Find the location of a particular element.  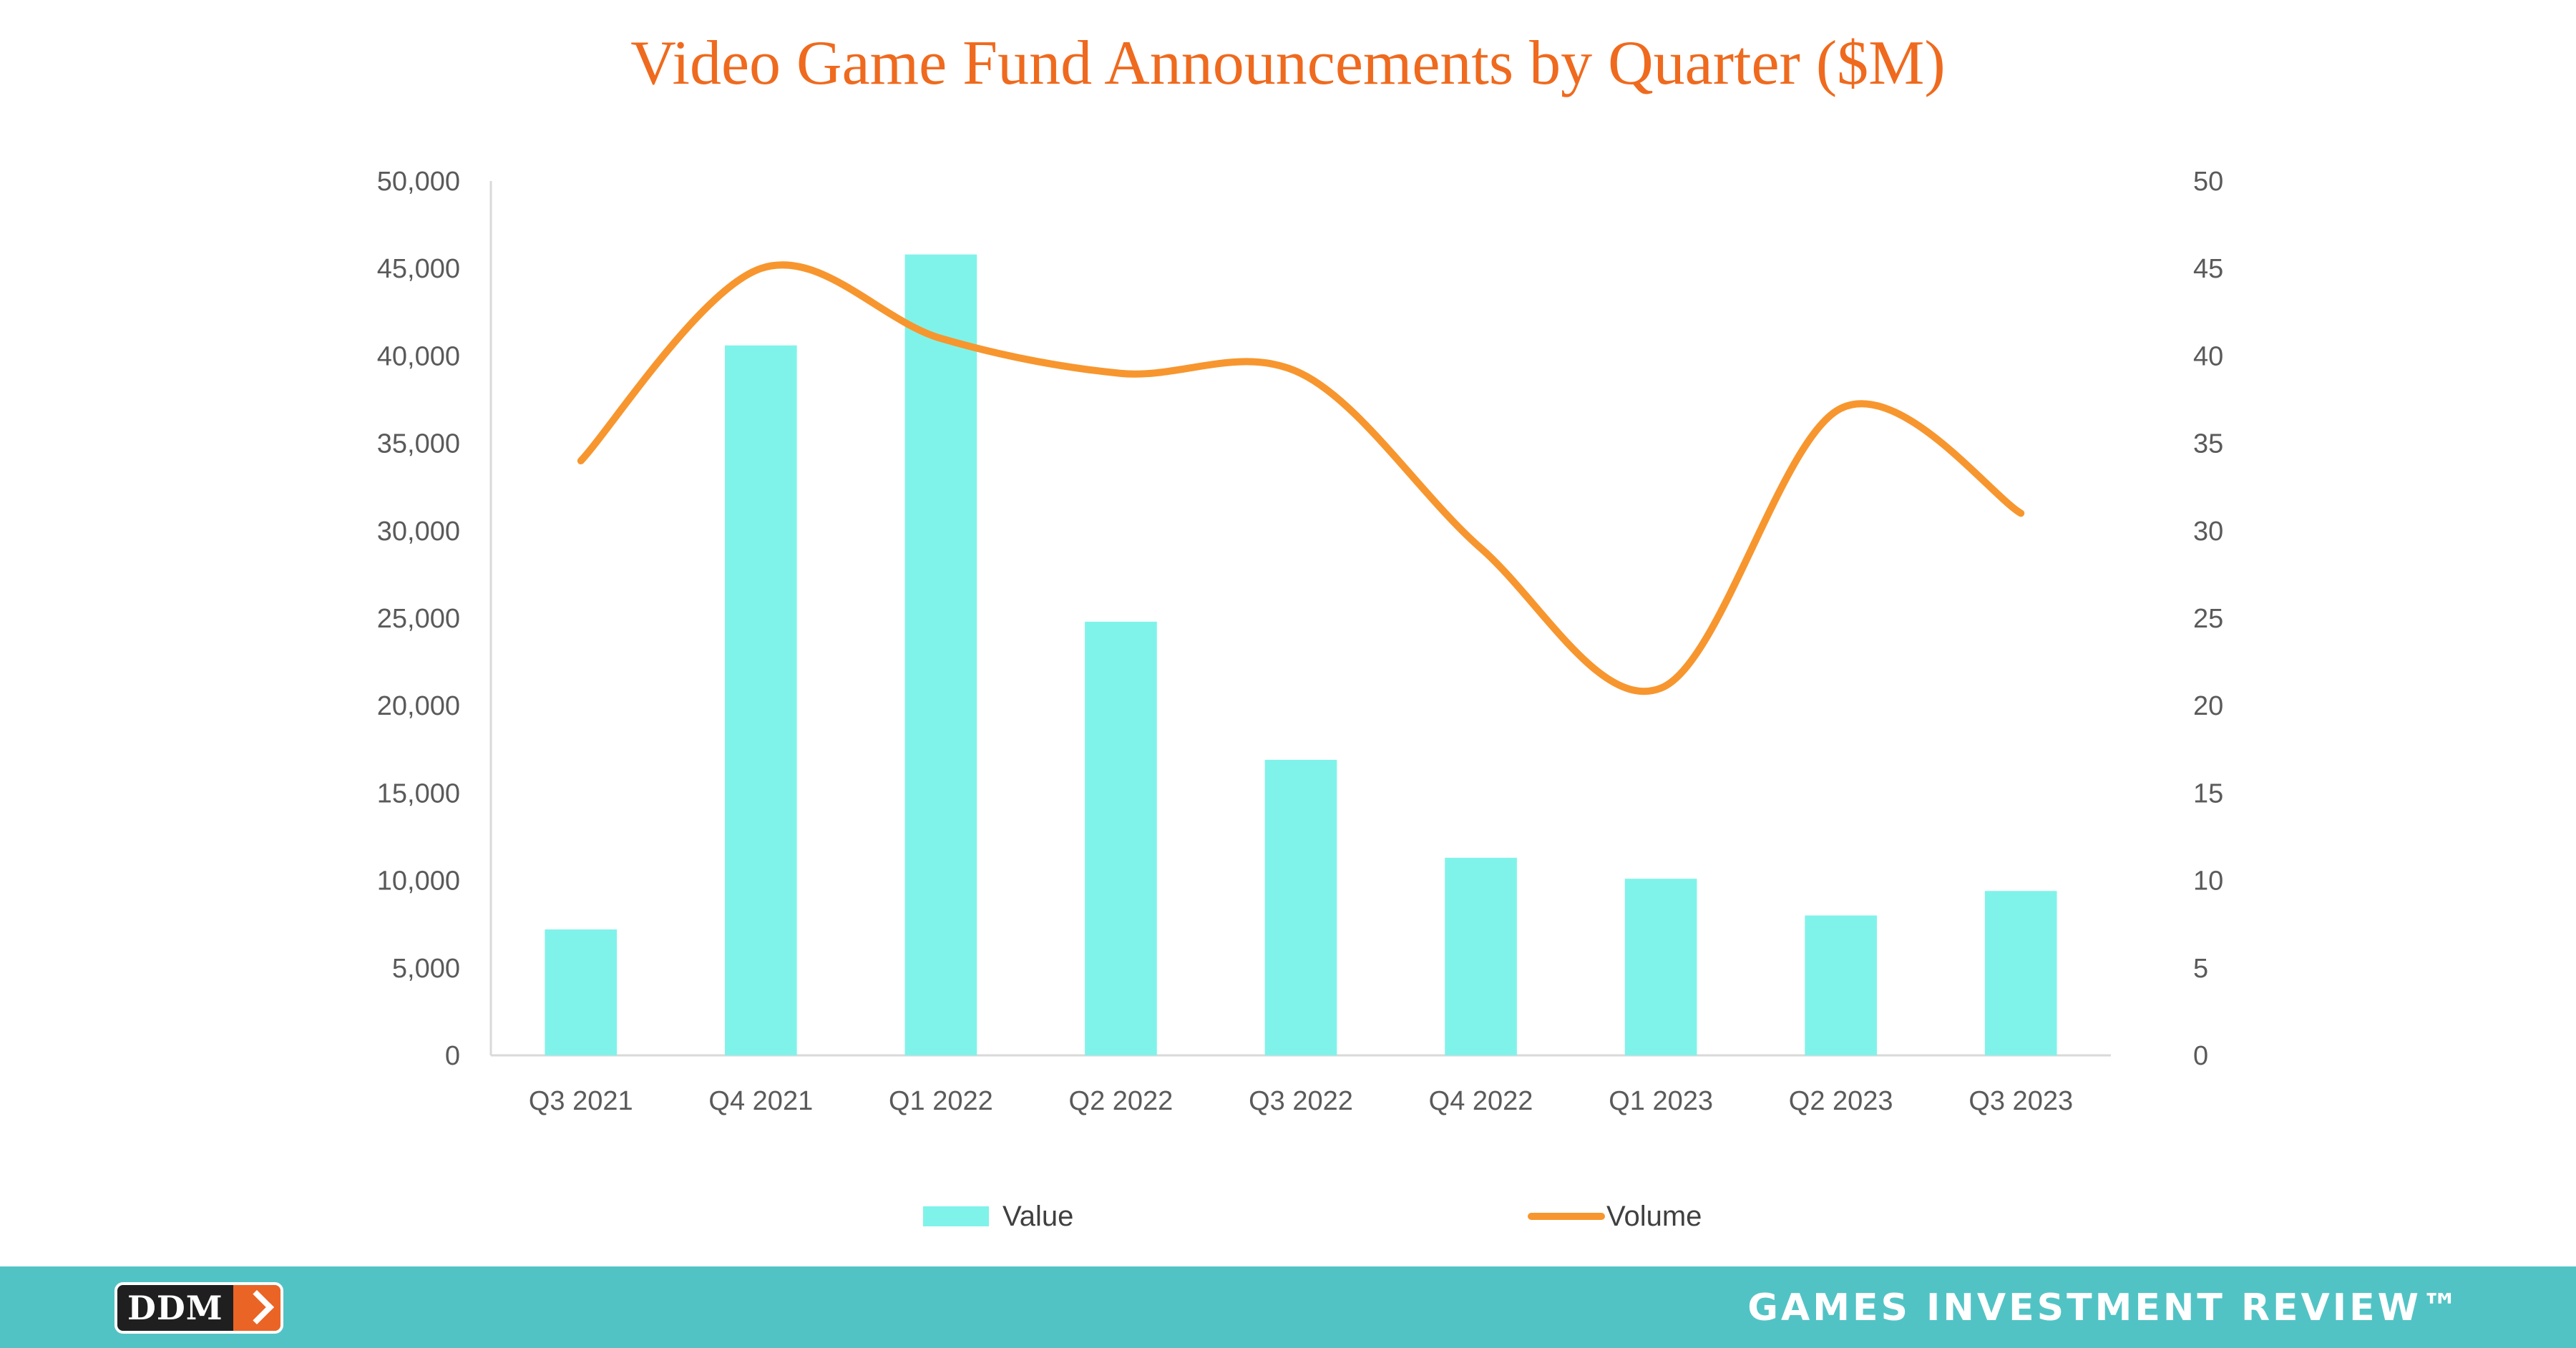

y-tick-label: 30,000 is located at coordinates (418, 532).